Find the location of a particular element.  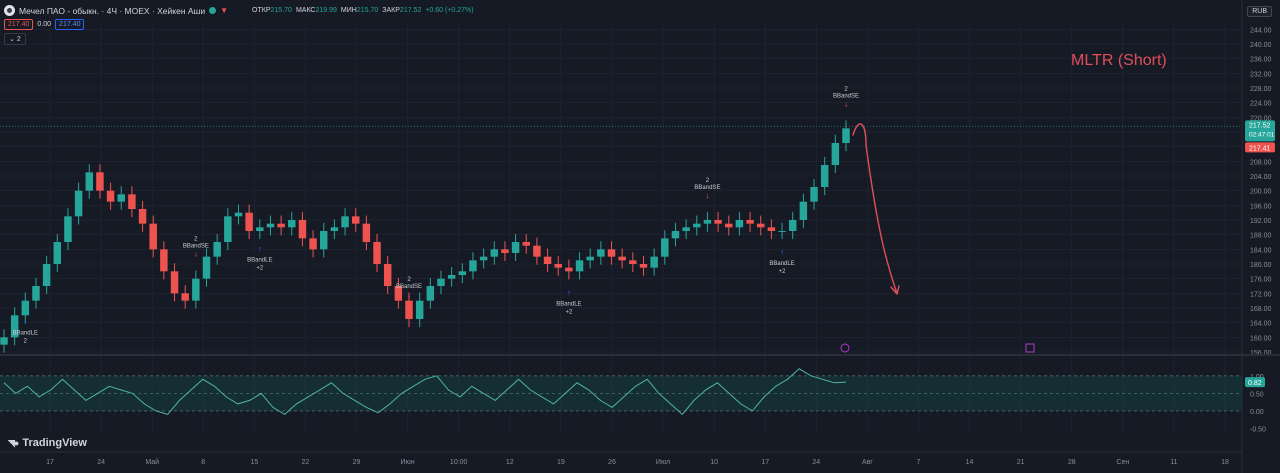

time-tick-label: 18 is located at coordinates (1225, 462).